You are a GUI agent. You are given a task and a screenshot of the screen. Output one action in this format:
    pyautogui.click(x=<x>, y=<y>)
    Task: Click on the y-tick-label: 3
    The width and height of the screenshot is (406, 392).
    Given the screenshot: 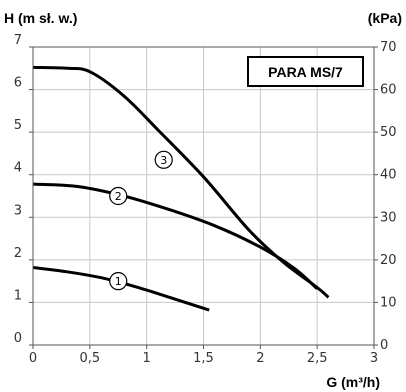 What is the action you would take?
    pyautogui.click(x=18, y=210)
    